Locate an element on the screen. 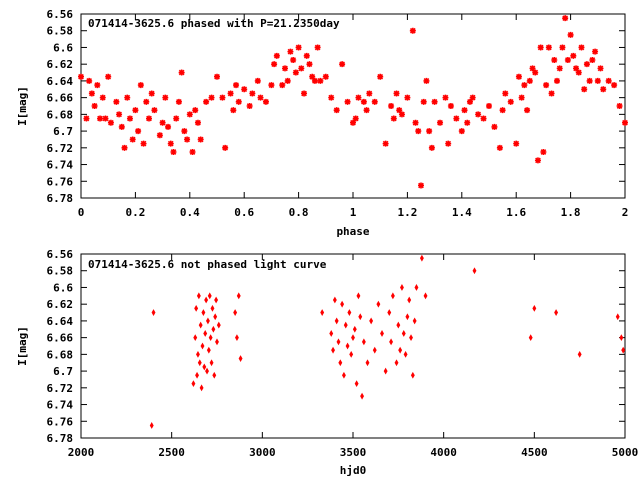 Image resolution: width=640 pixels, height=480 pixels. y-tick-label: 6.72 is located at coordinates (60, 388).